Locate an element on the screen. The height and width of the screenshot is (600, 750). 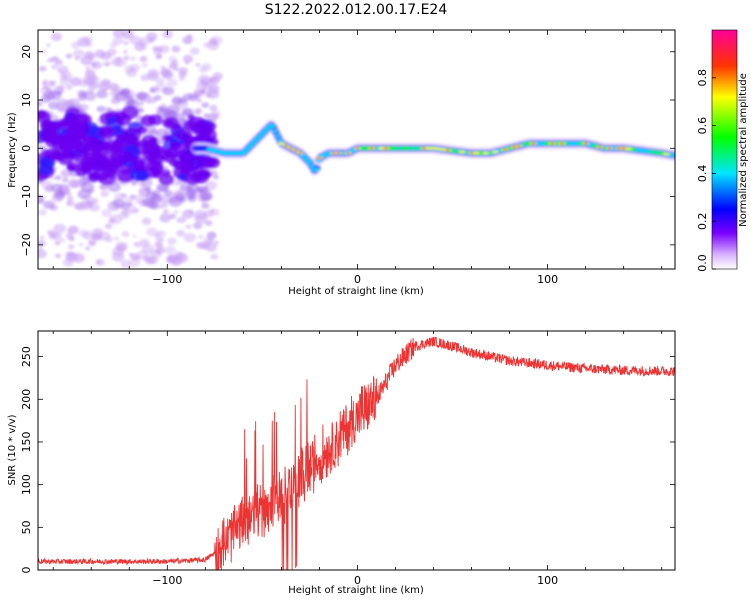
bottom-y-tick-label: 150 is located at coordinates (26, 441).